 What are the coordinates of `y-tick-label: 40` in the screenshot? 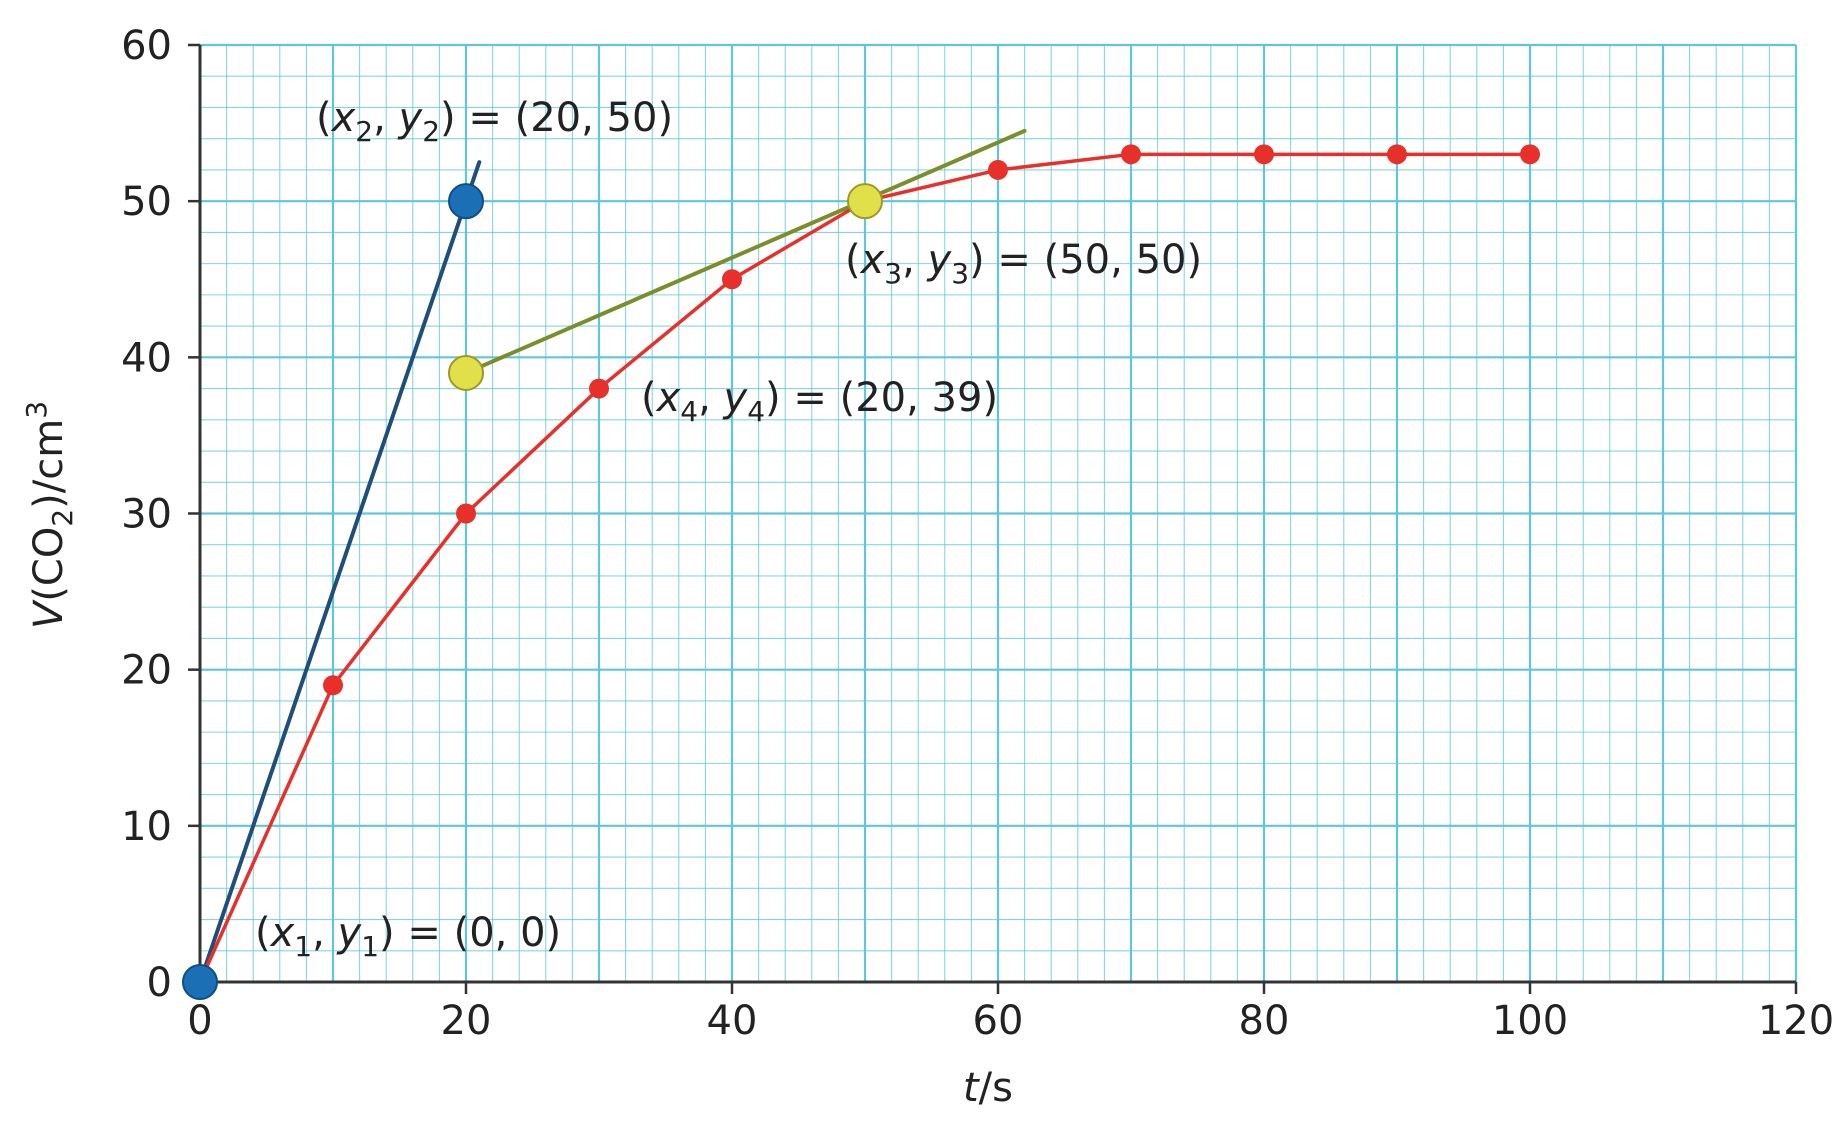 It's located at (146, 358).